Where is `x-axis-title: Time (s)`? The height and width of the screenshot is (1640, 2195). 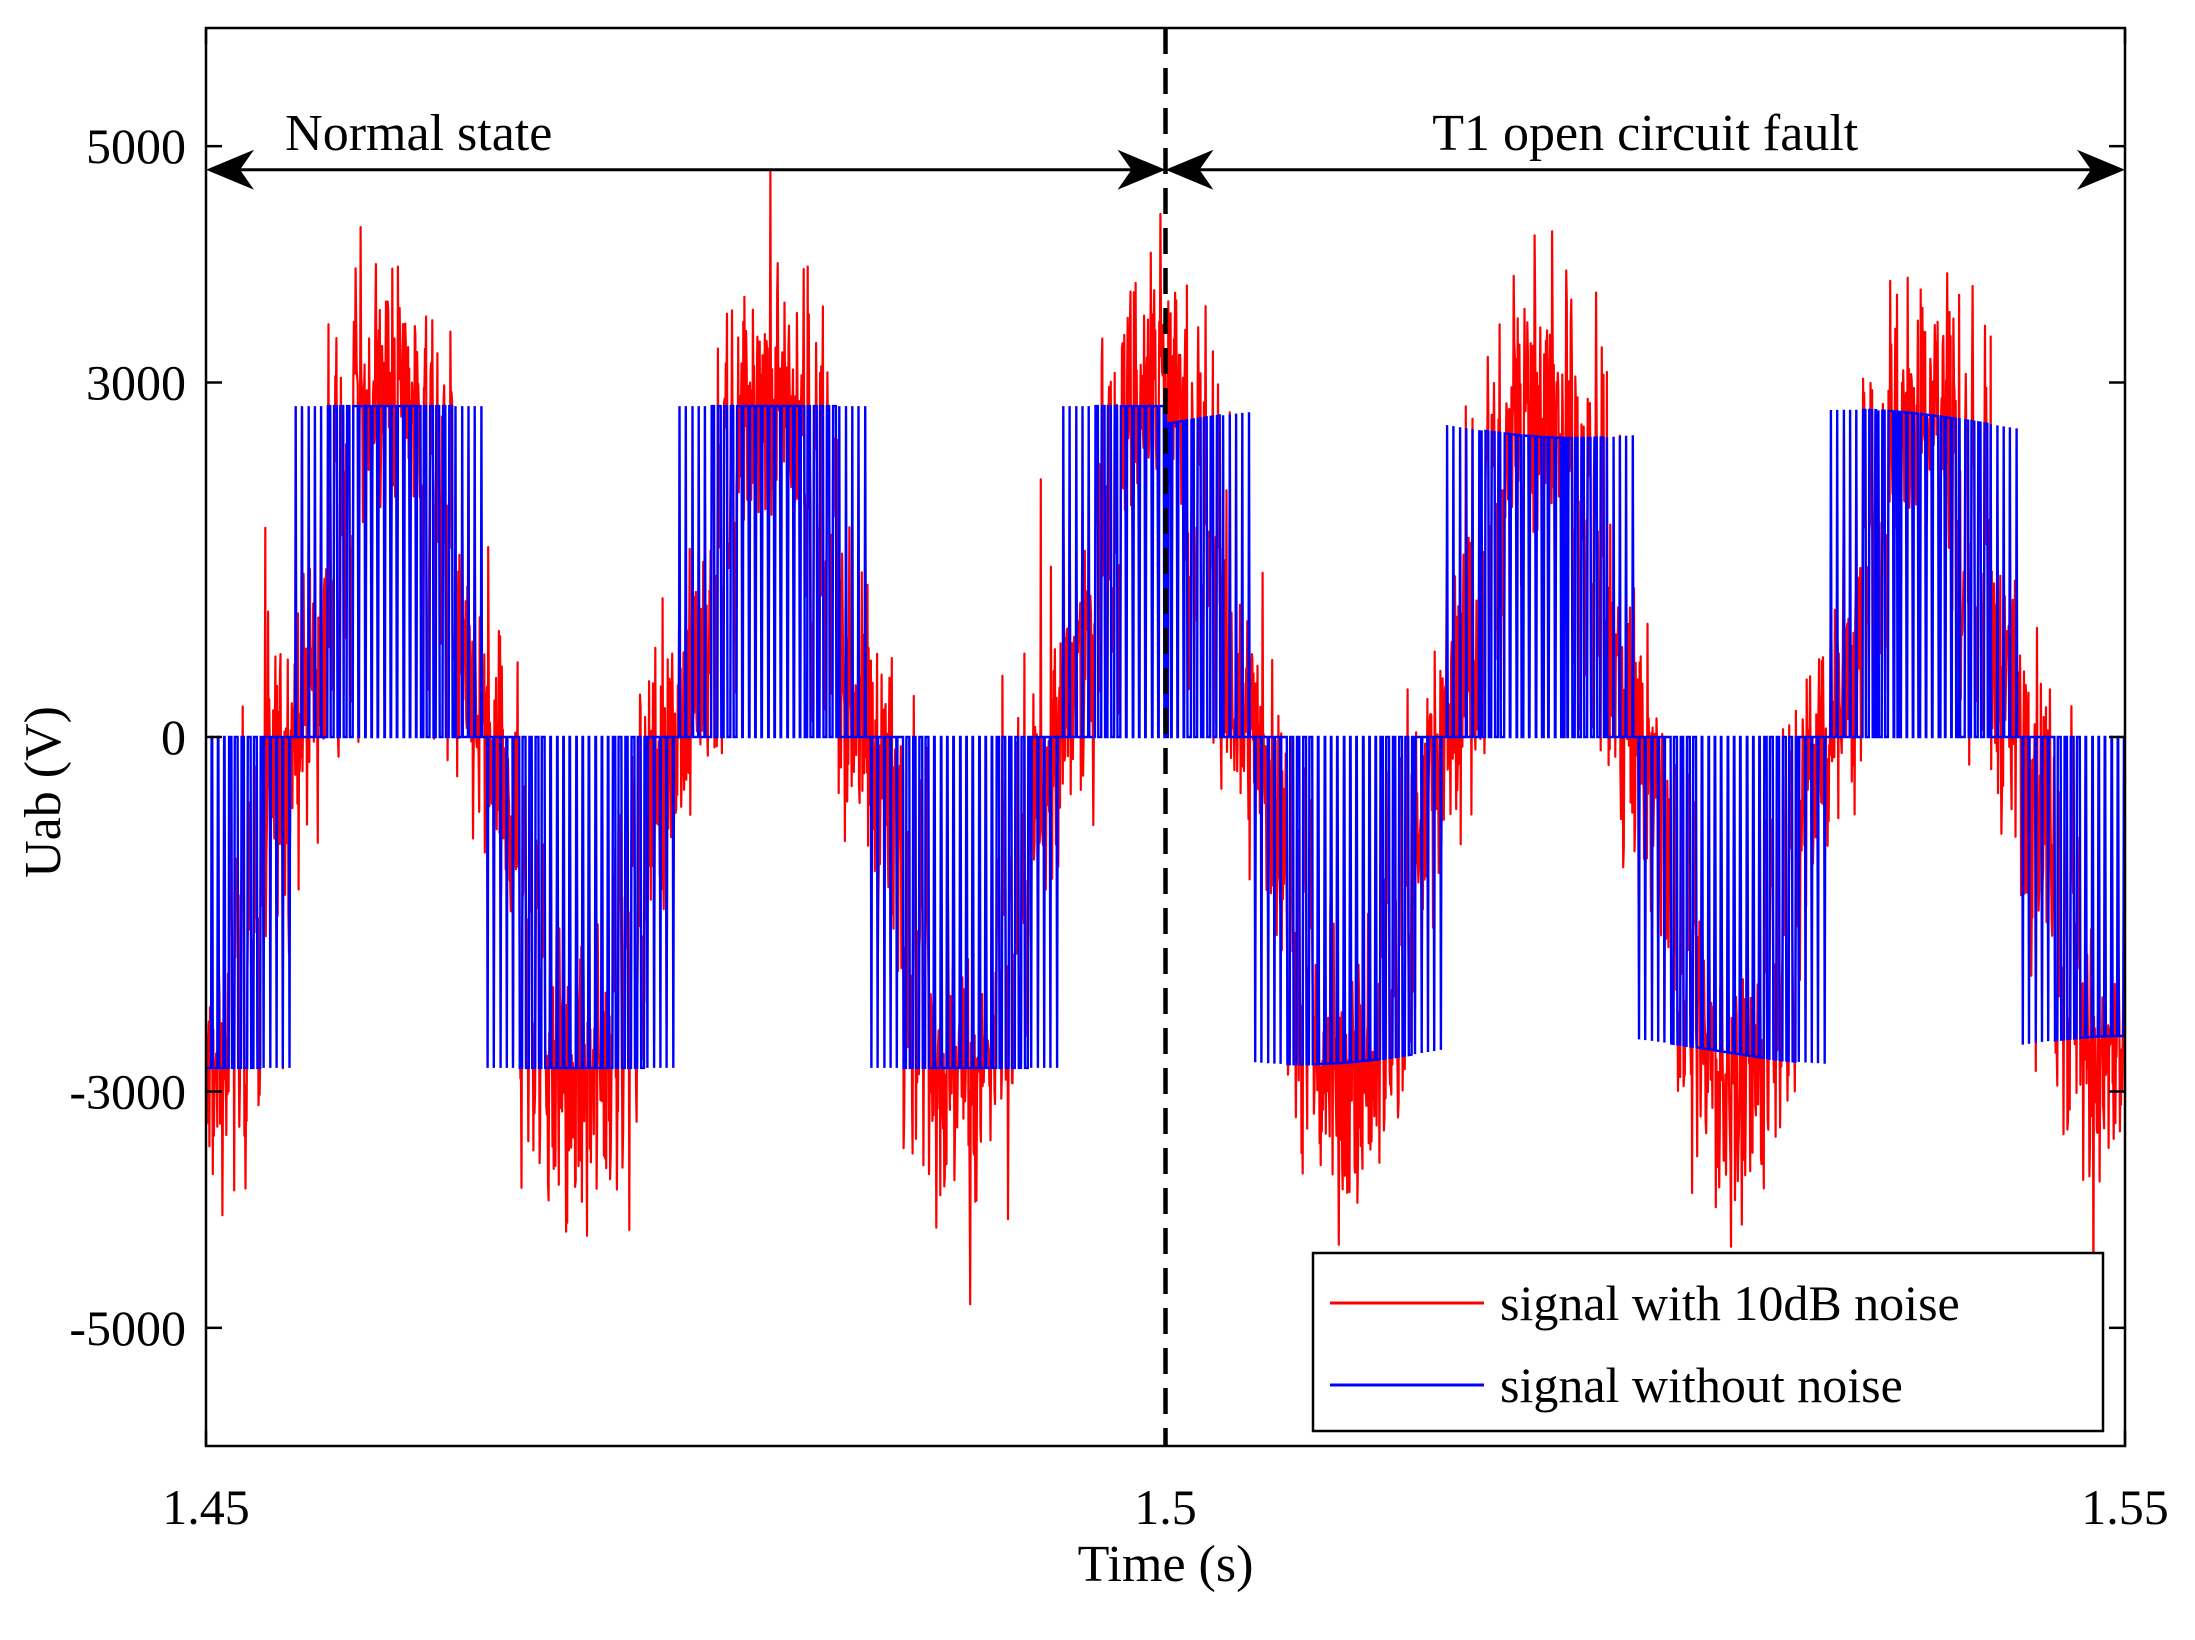 x-axis-title: Time (s) is located at coordinates (1166, 1564).